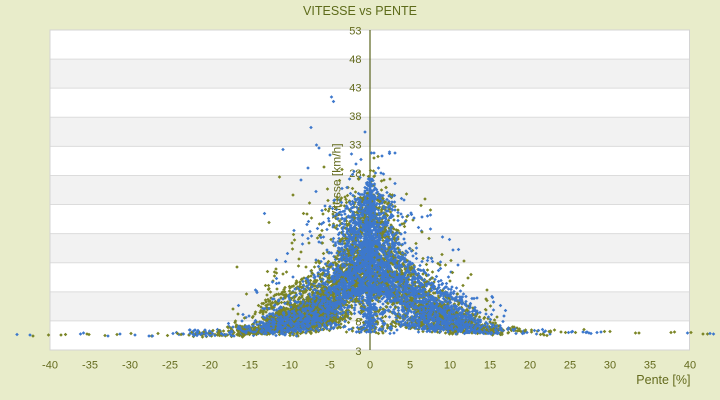 The image size is (720, 400). I want to click on svg-text: 33, so click(355, 145).